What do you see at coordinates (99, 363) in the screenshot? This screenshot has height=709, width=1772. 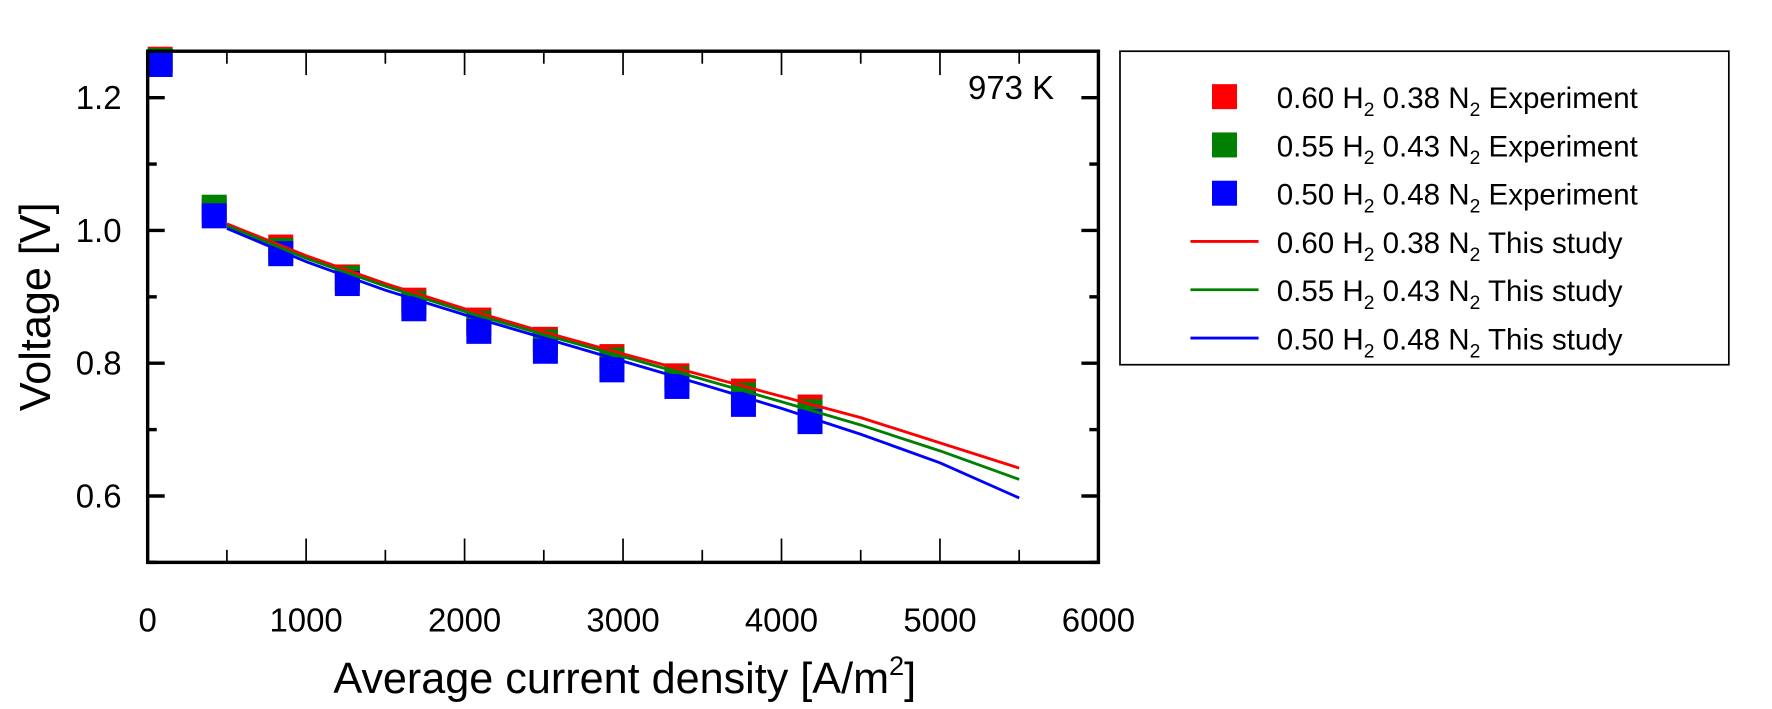 I see `y-tick-label: 0.8` at bounding box center [99, 363].